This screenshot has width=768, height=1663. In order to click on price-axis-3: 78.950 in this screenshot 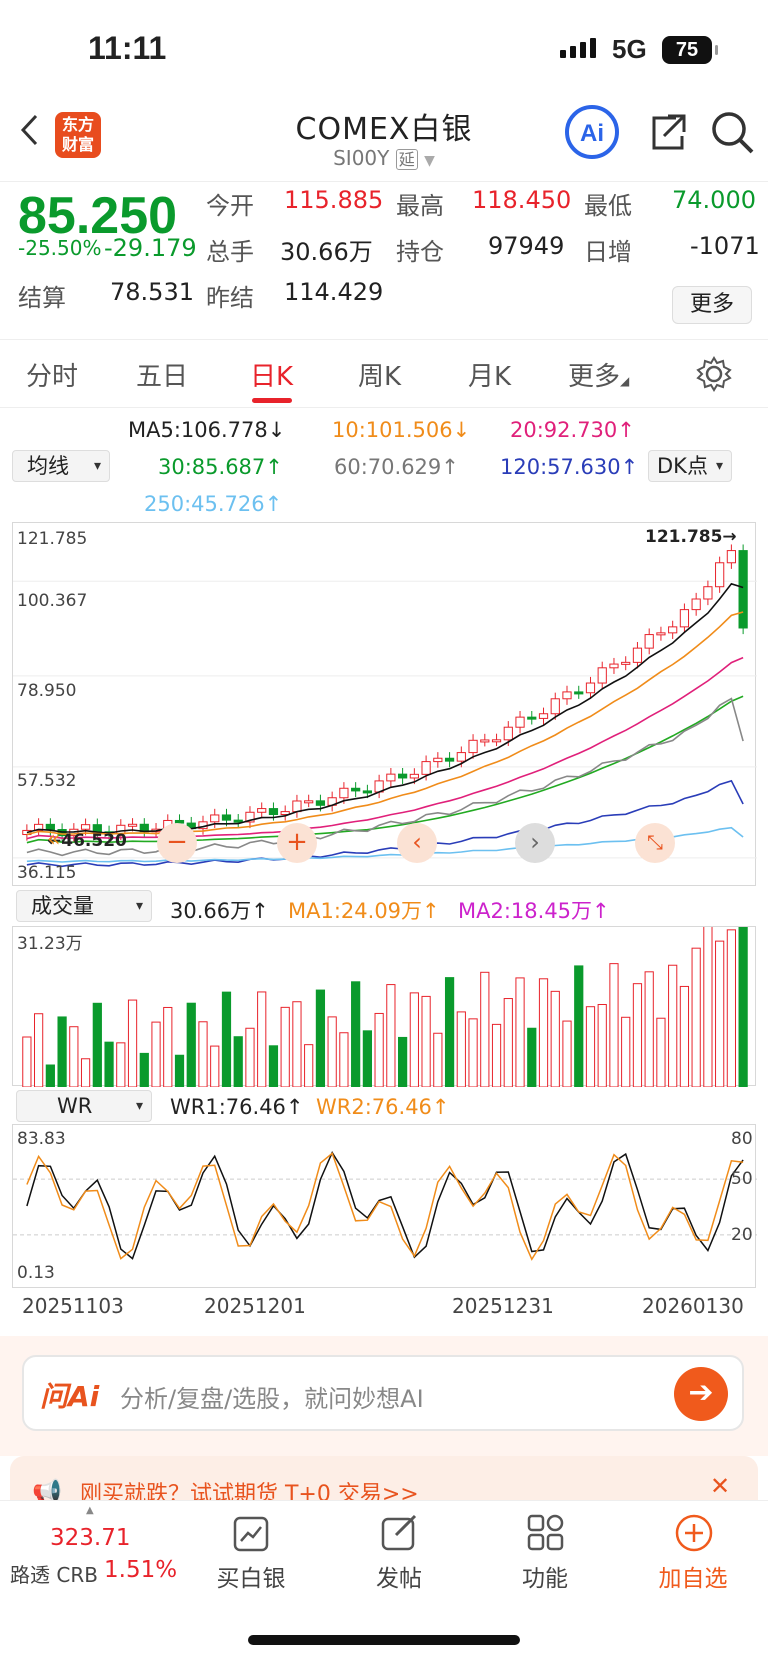, I will do `click(47, 691)`.